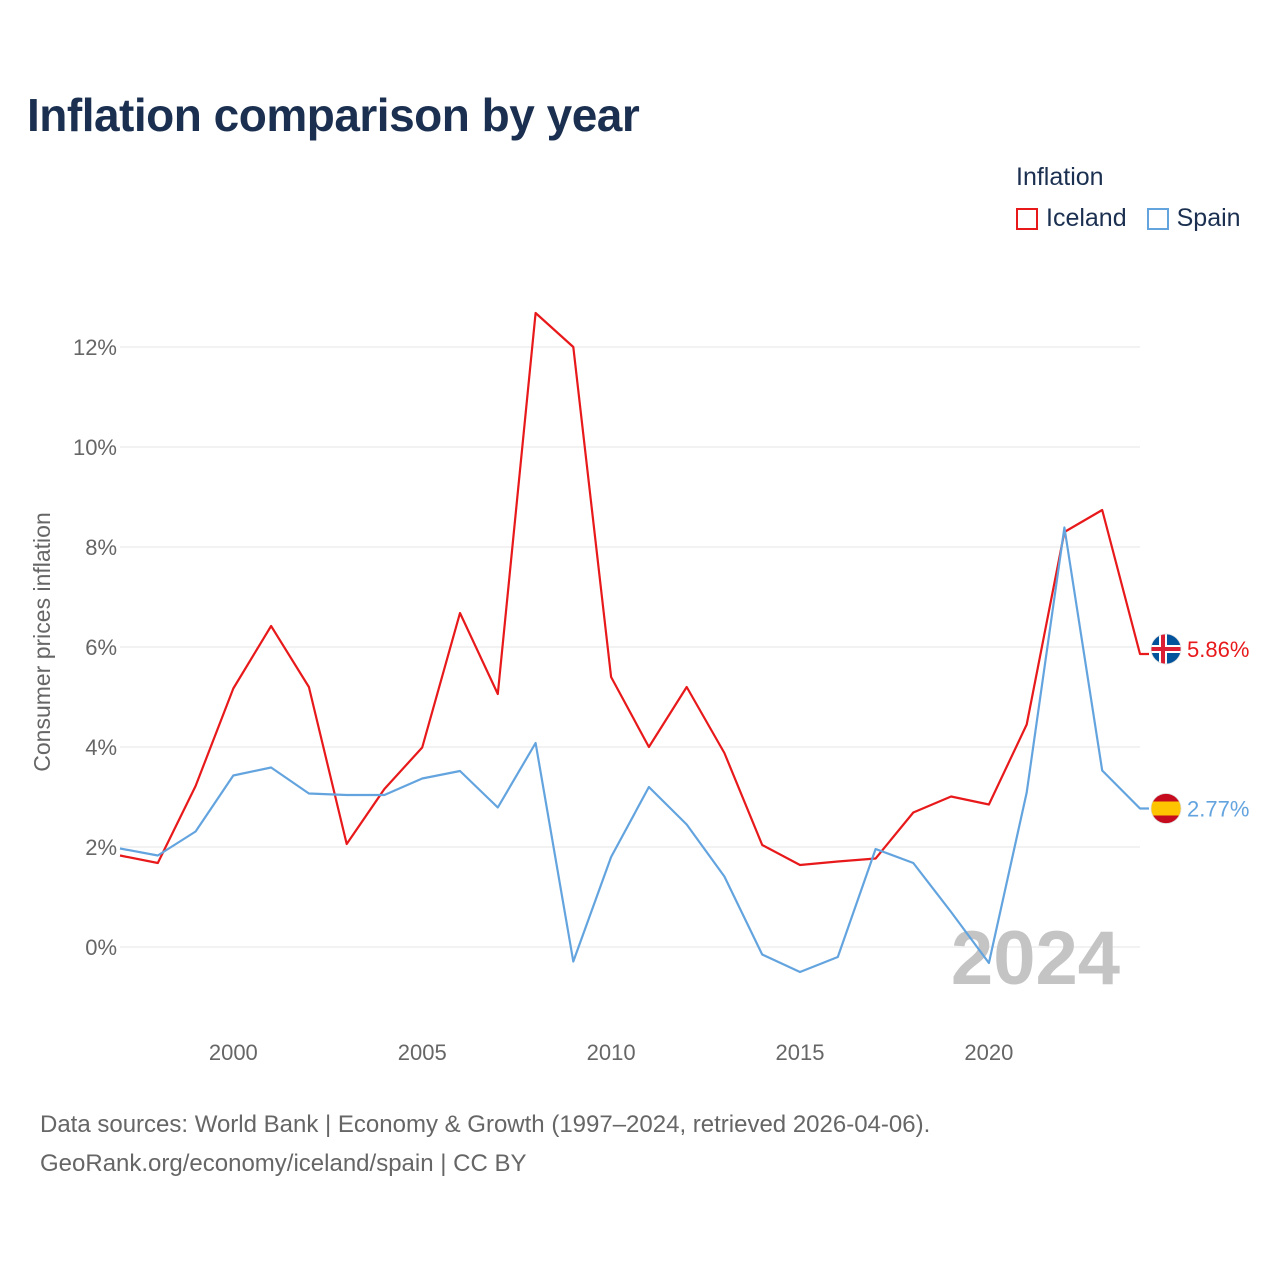 The width and height of the screenshot is (1280, 1280). I want to click on end-label-spain: 2.77%, so click(1218, 809).